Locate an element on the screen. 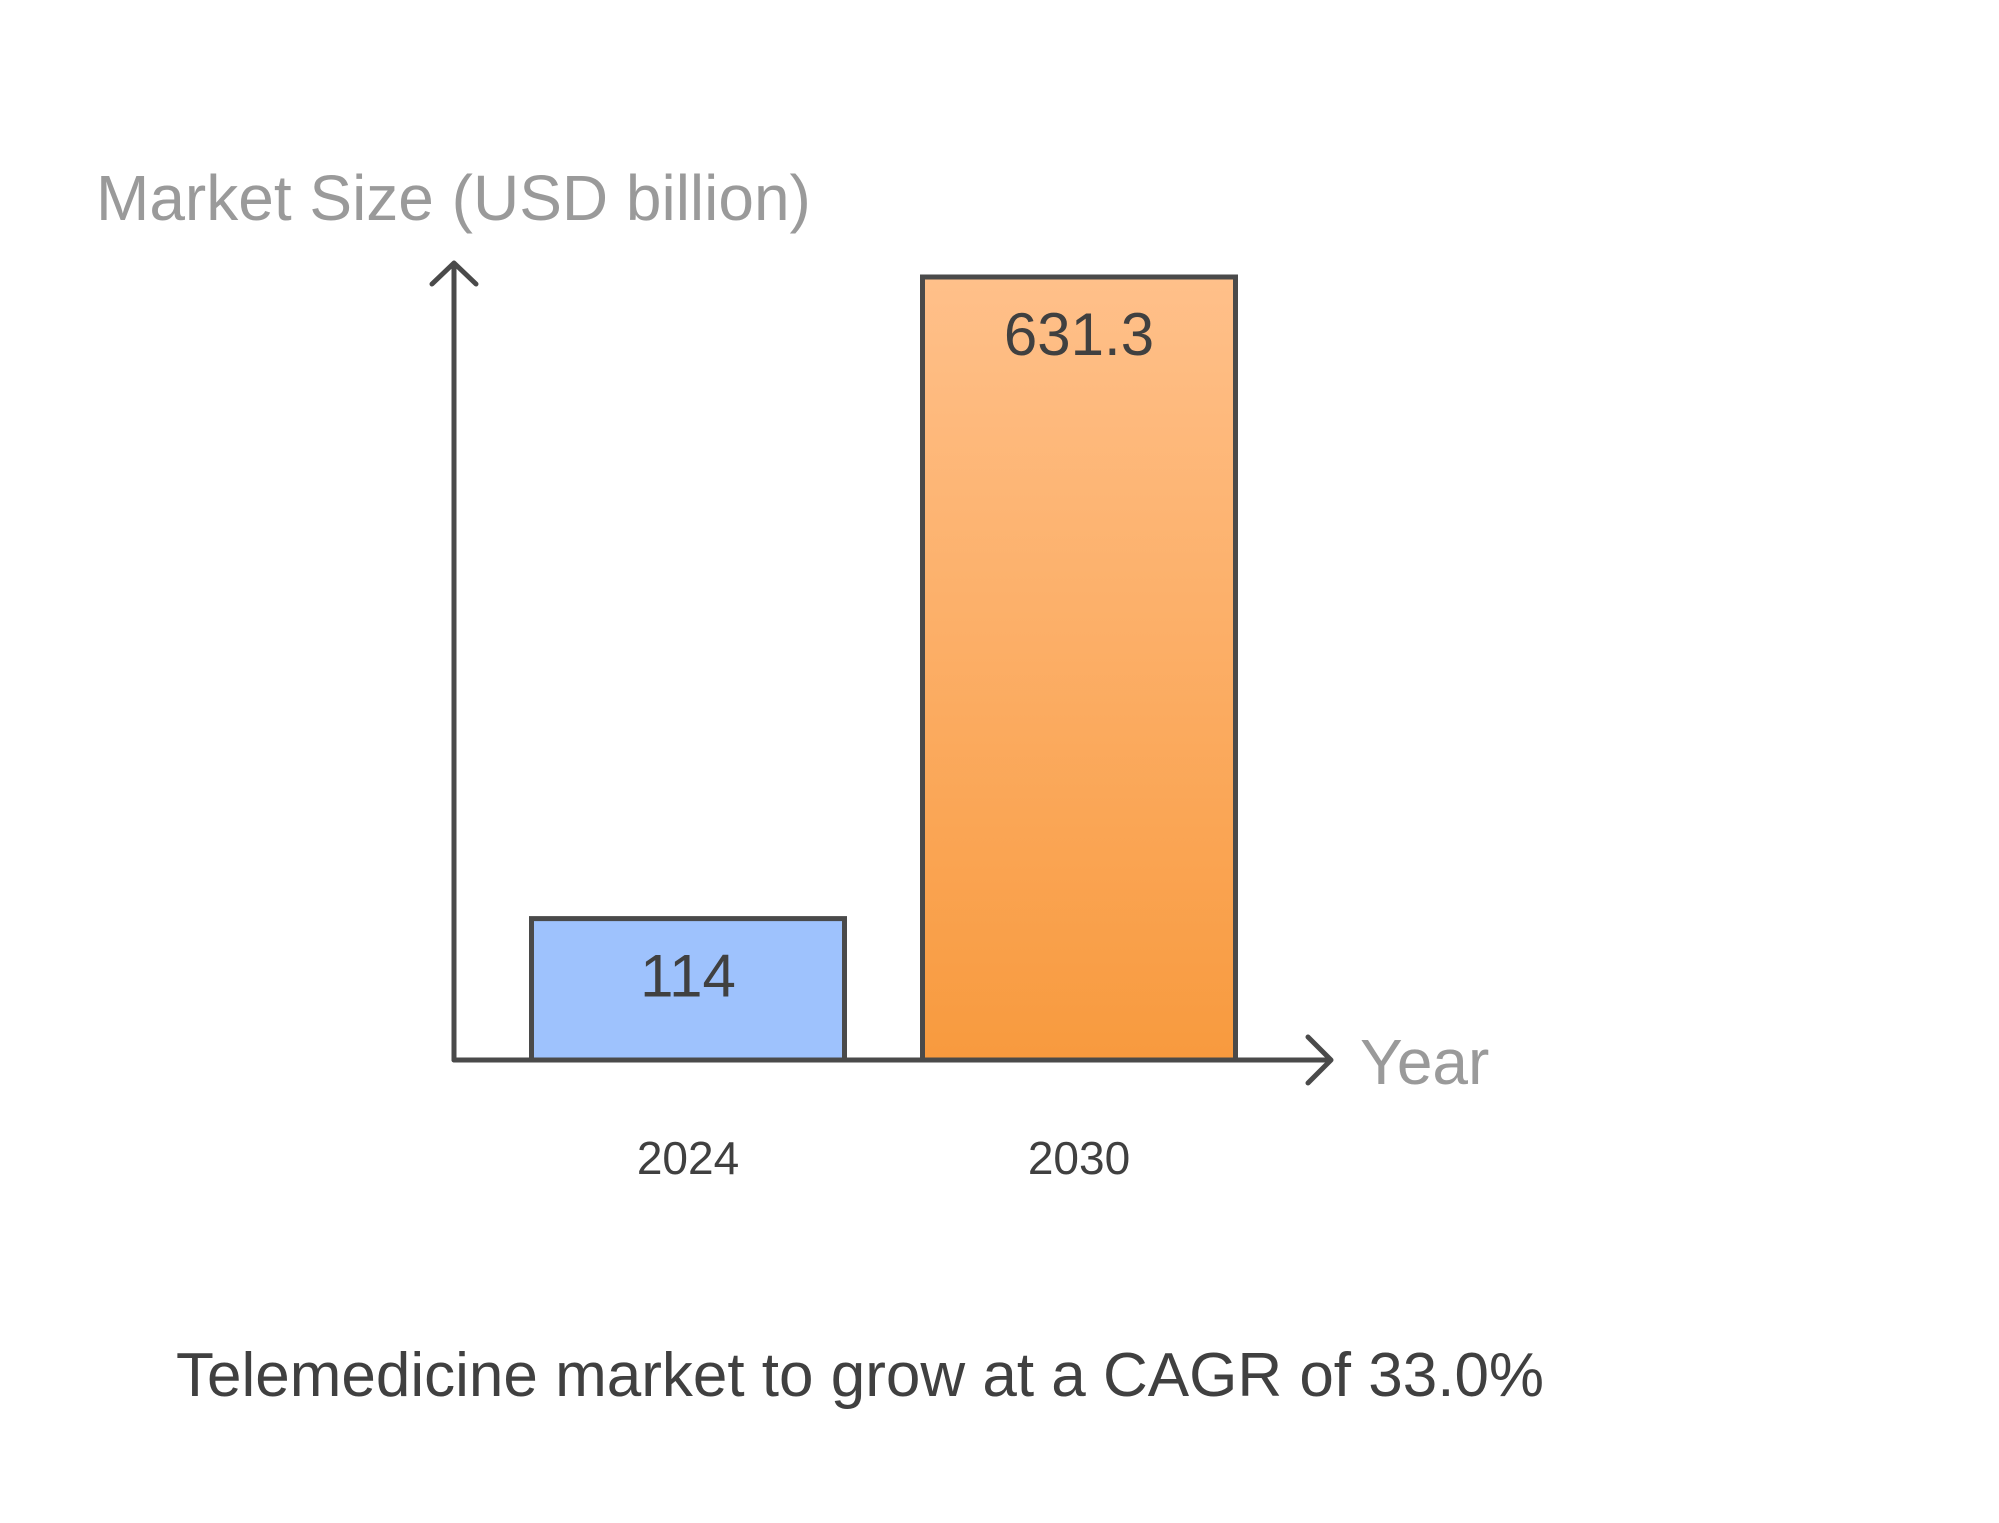 The height and width of the screenshot is (1523, 1999). x-tick-labels-group: 2024 2030 is located at coordinates (883, 1158).